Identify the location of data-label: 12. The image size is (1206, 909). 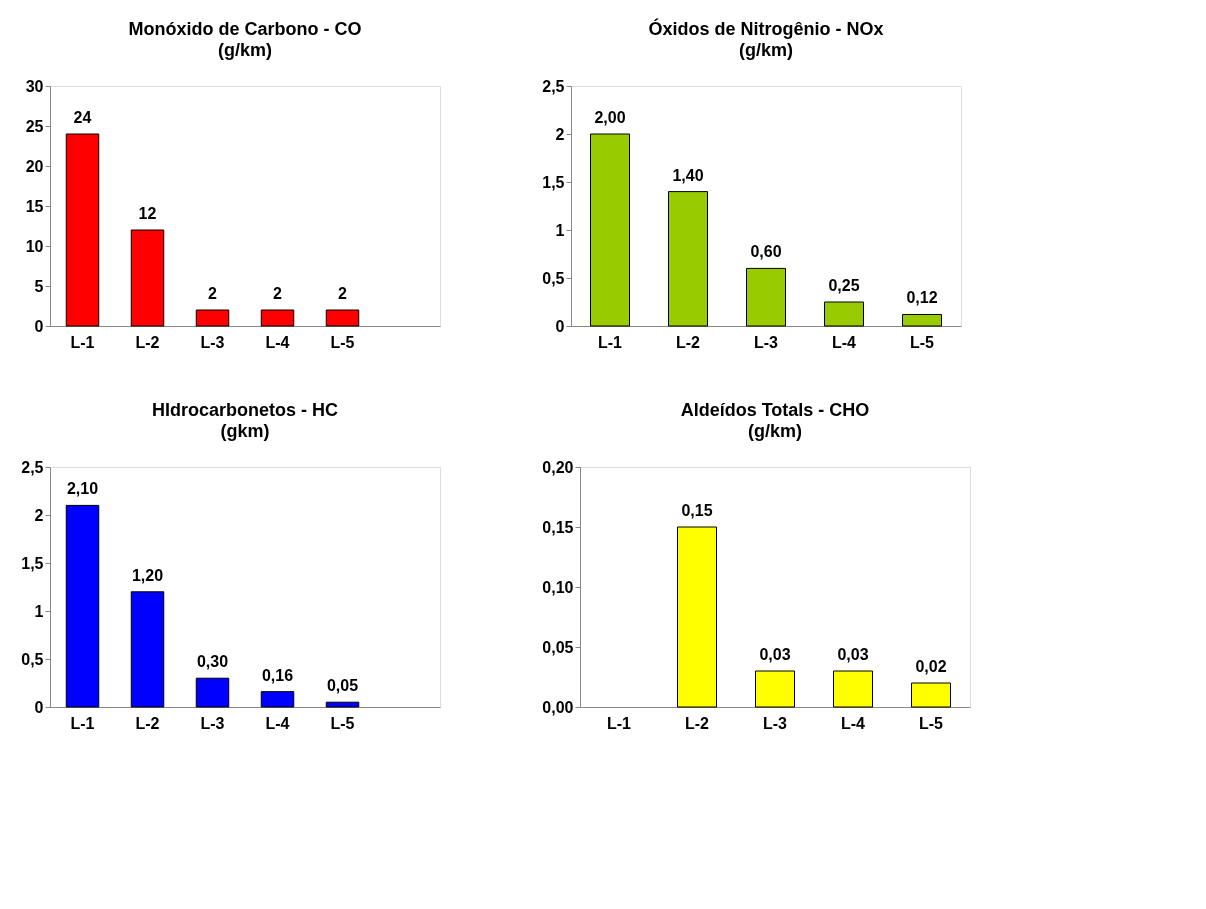
(147, 213).